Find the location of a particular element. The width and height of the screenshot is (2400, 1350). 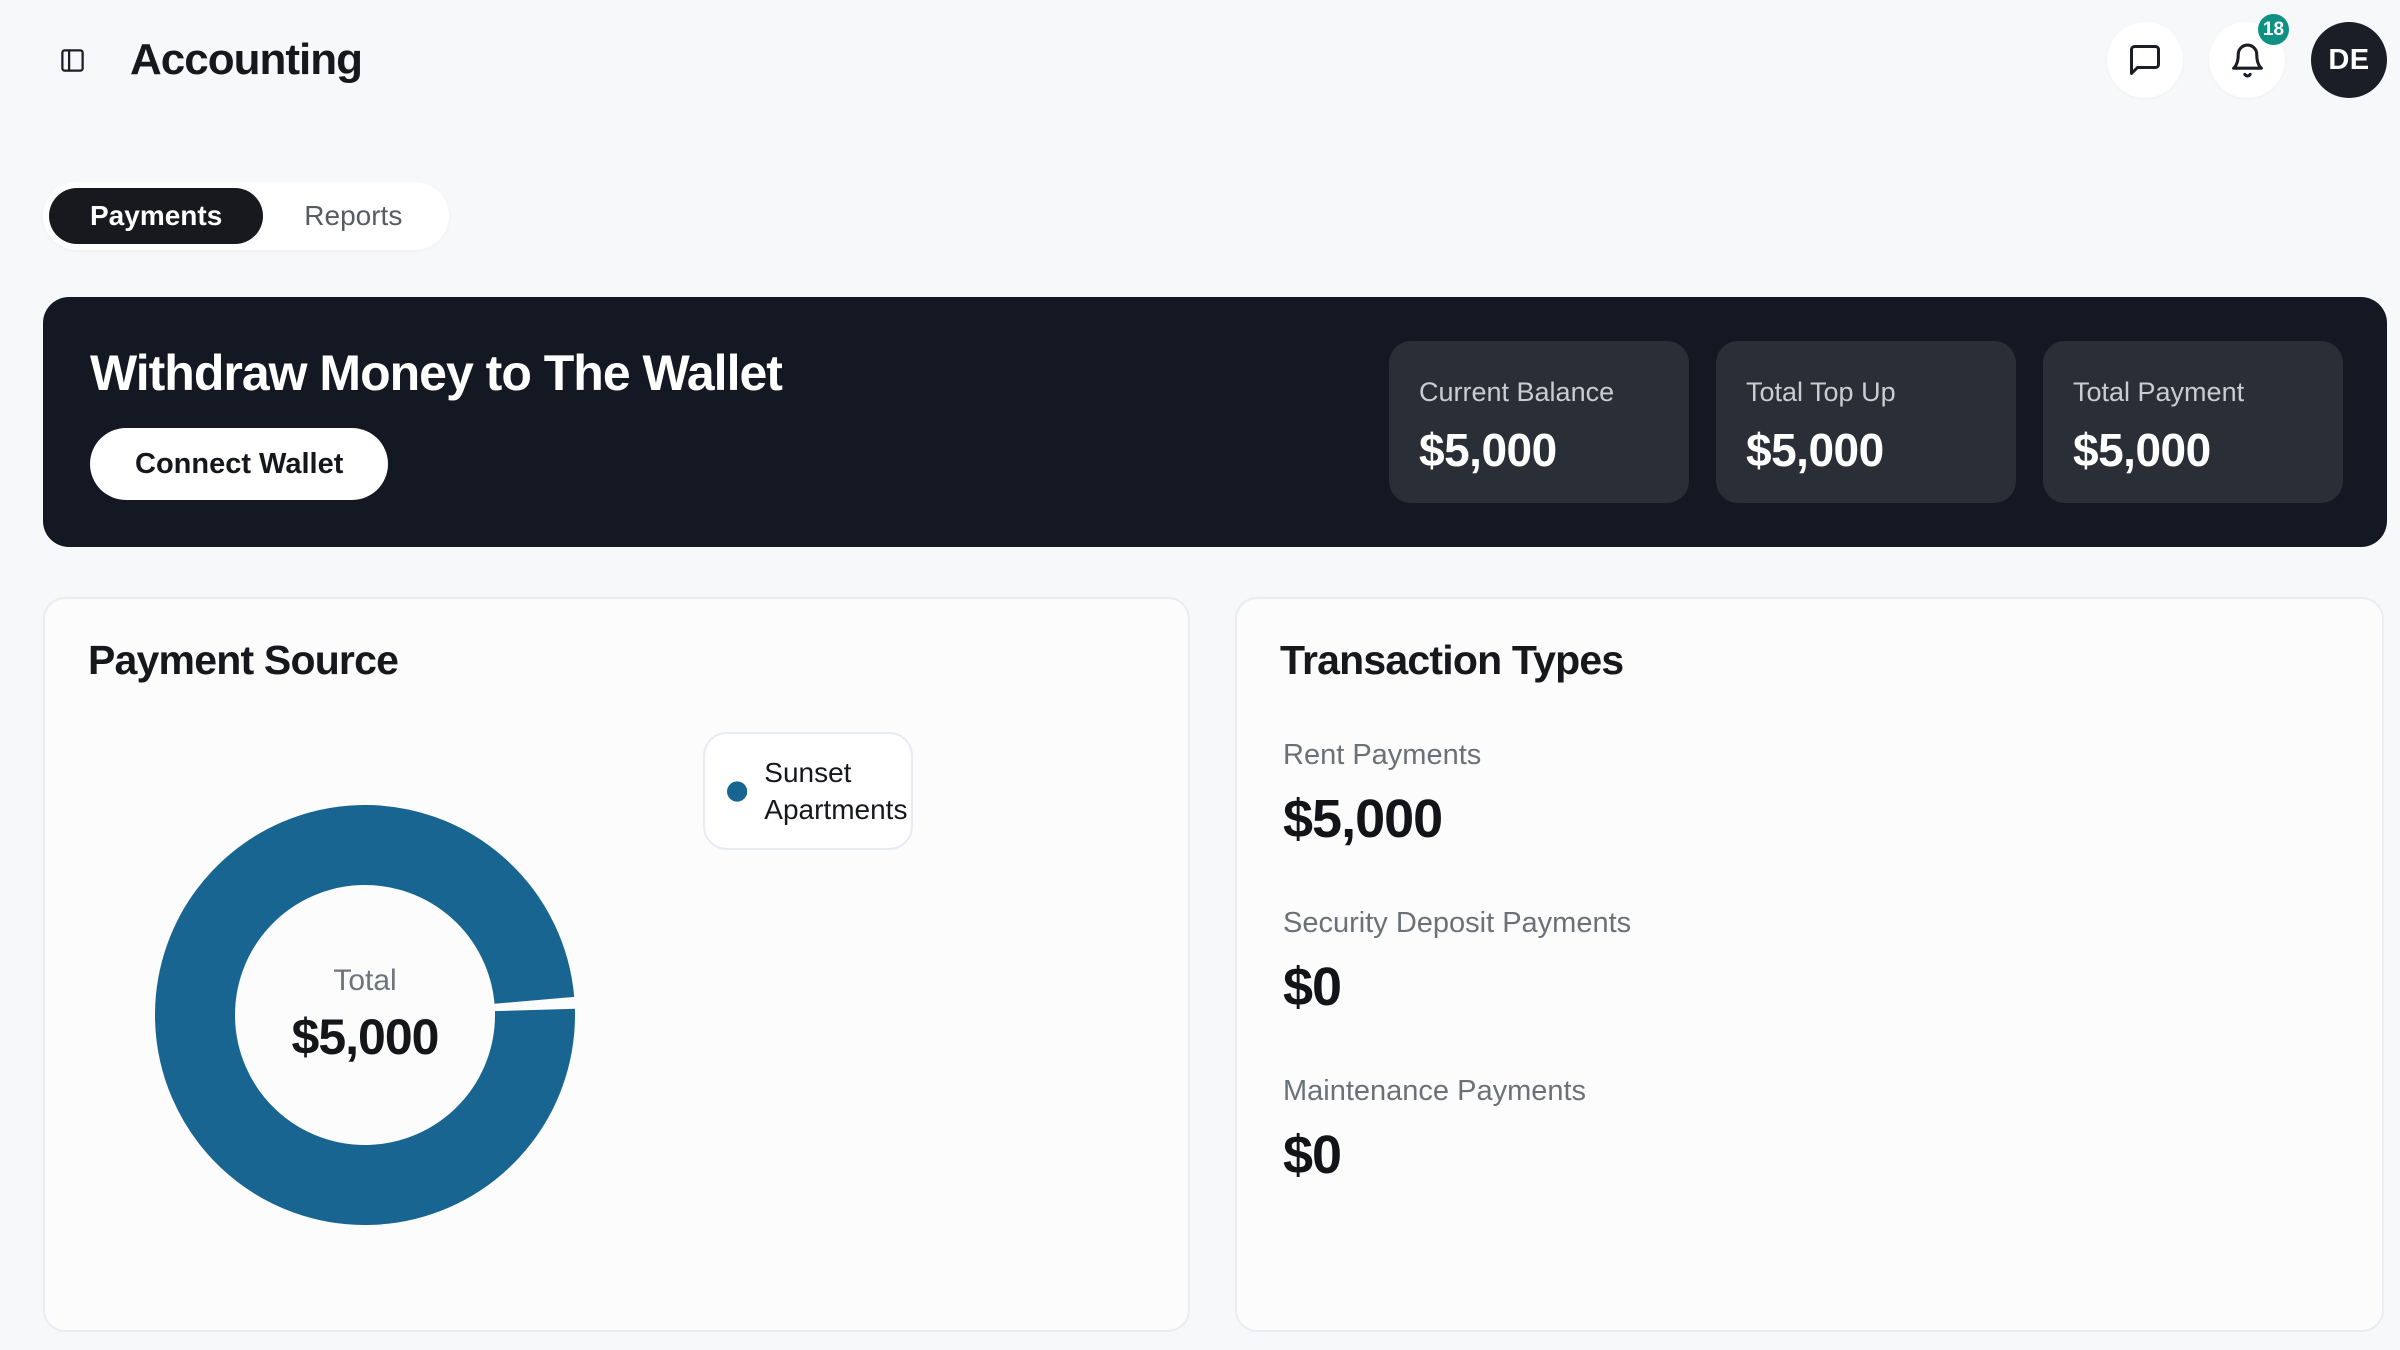

transaction-label: Security Deposit Payments is located at coordinates (1457, 923).